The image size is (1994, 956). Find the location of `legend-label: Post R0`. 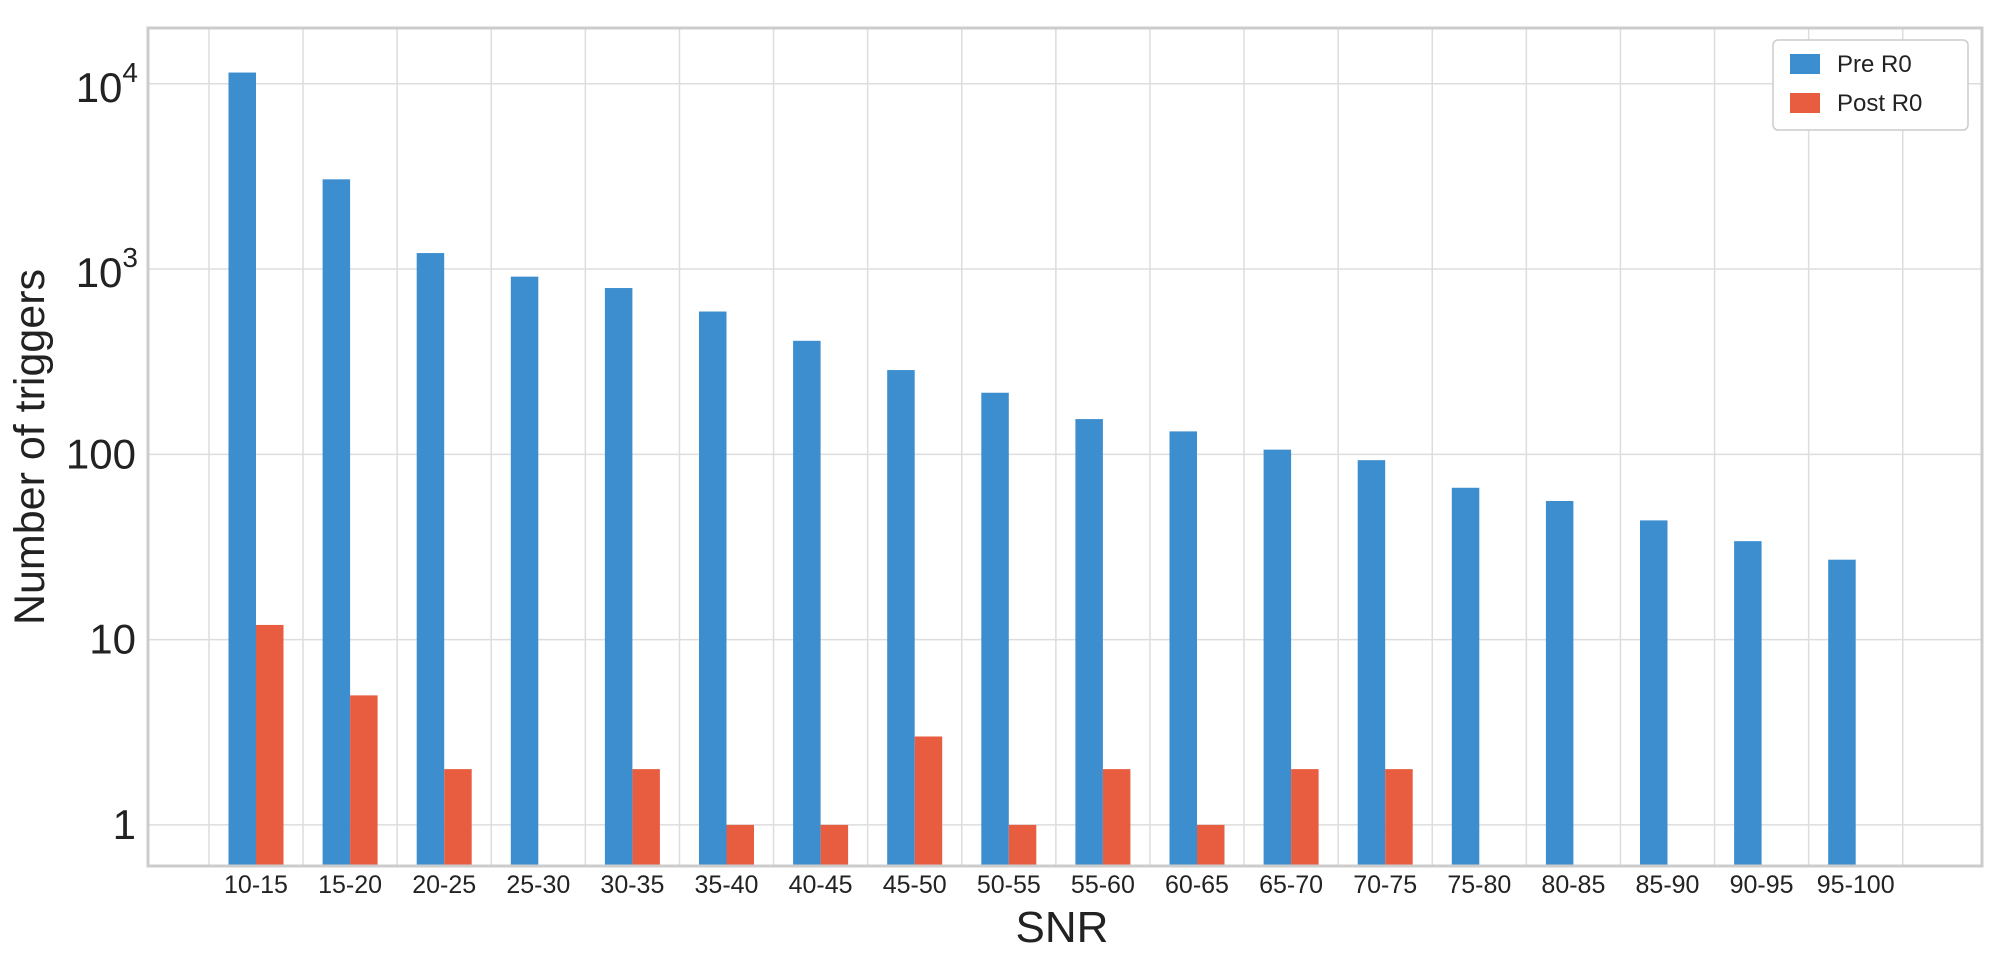

legend-label: Post R0 is located at coordinates (1879, 103).